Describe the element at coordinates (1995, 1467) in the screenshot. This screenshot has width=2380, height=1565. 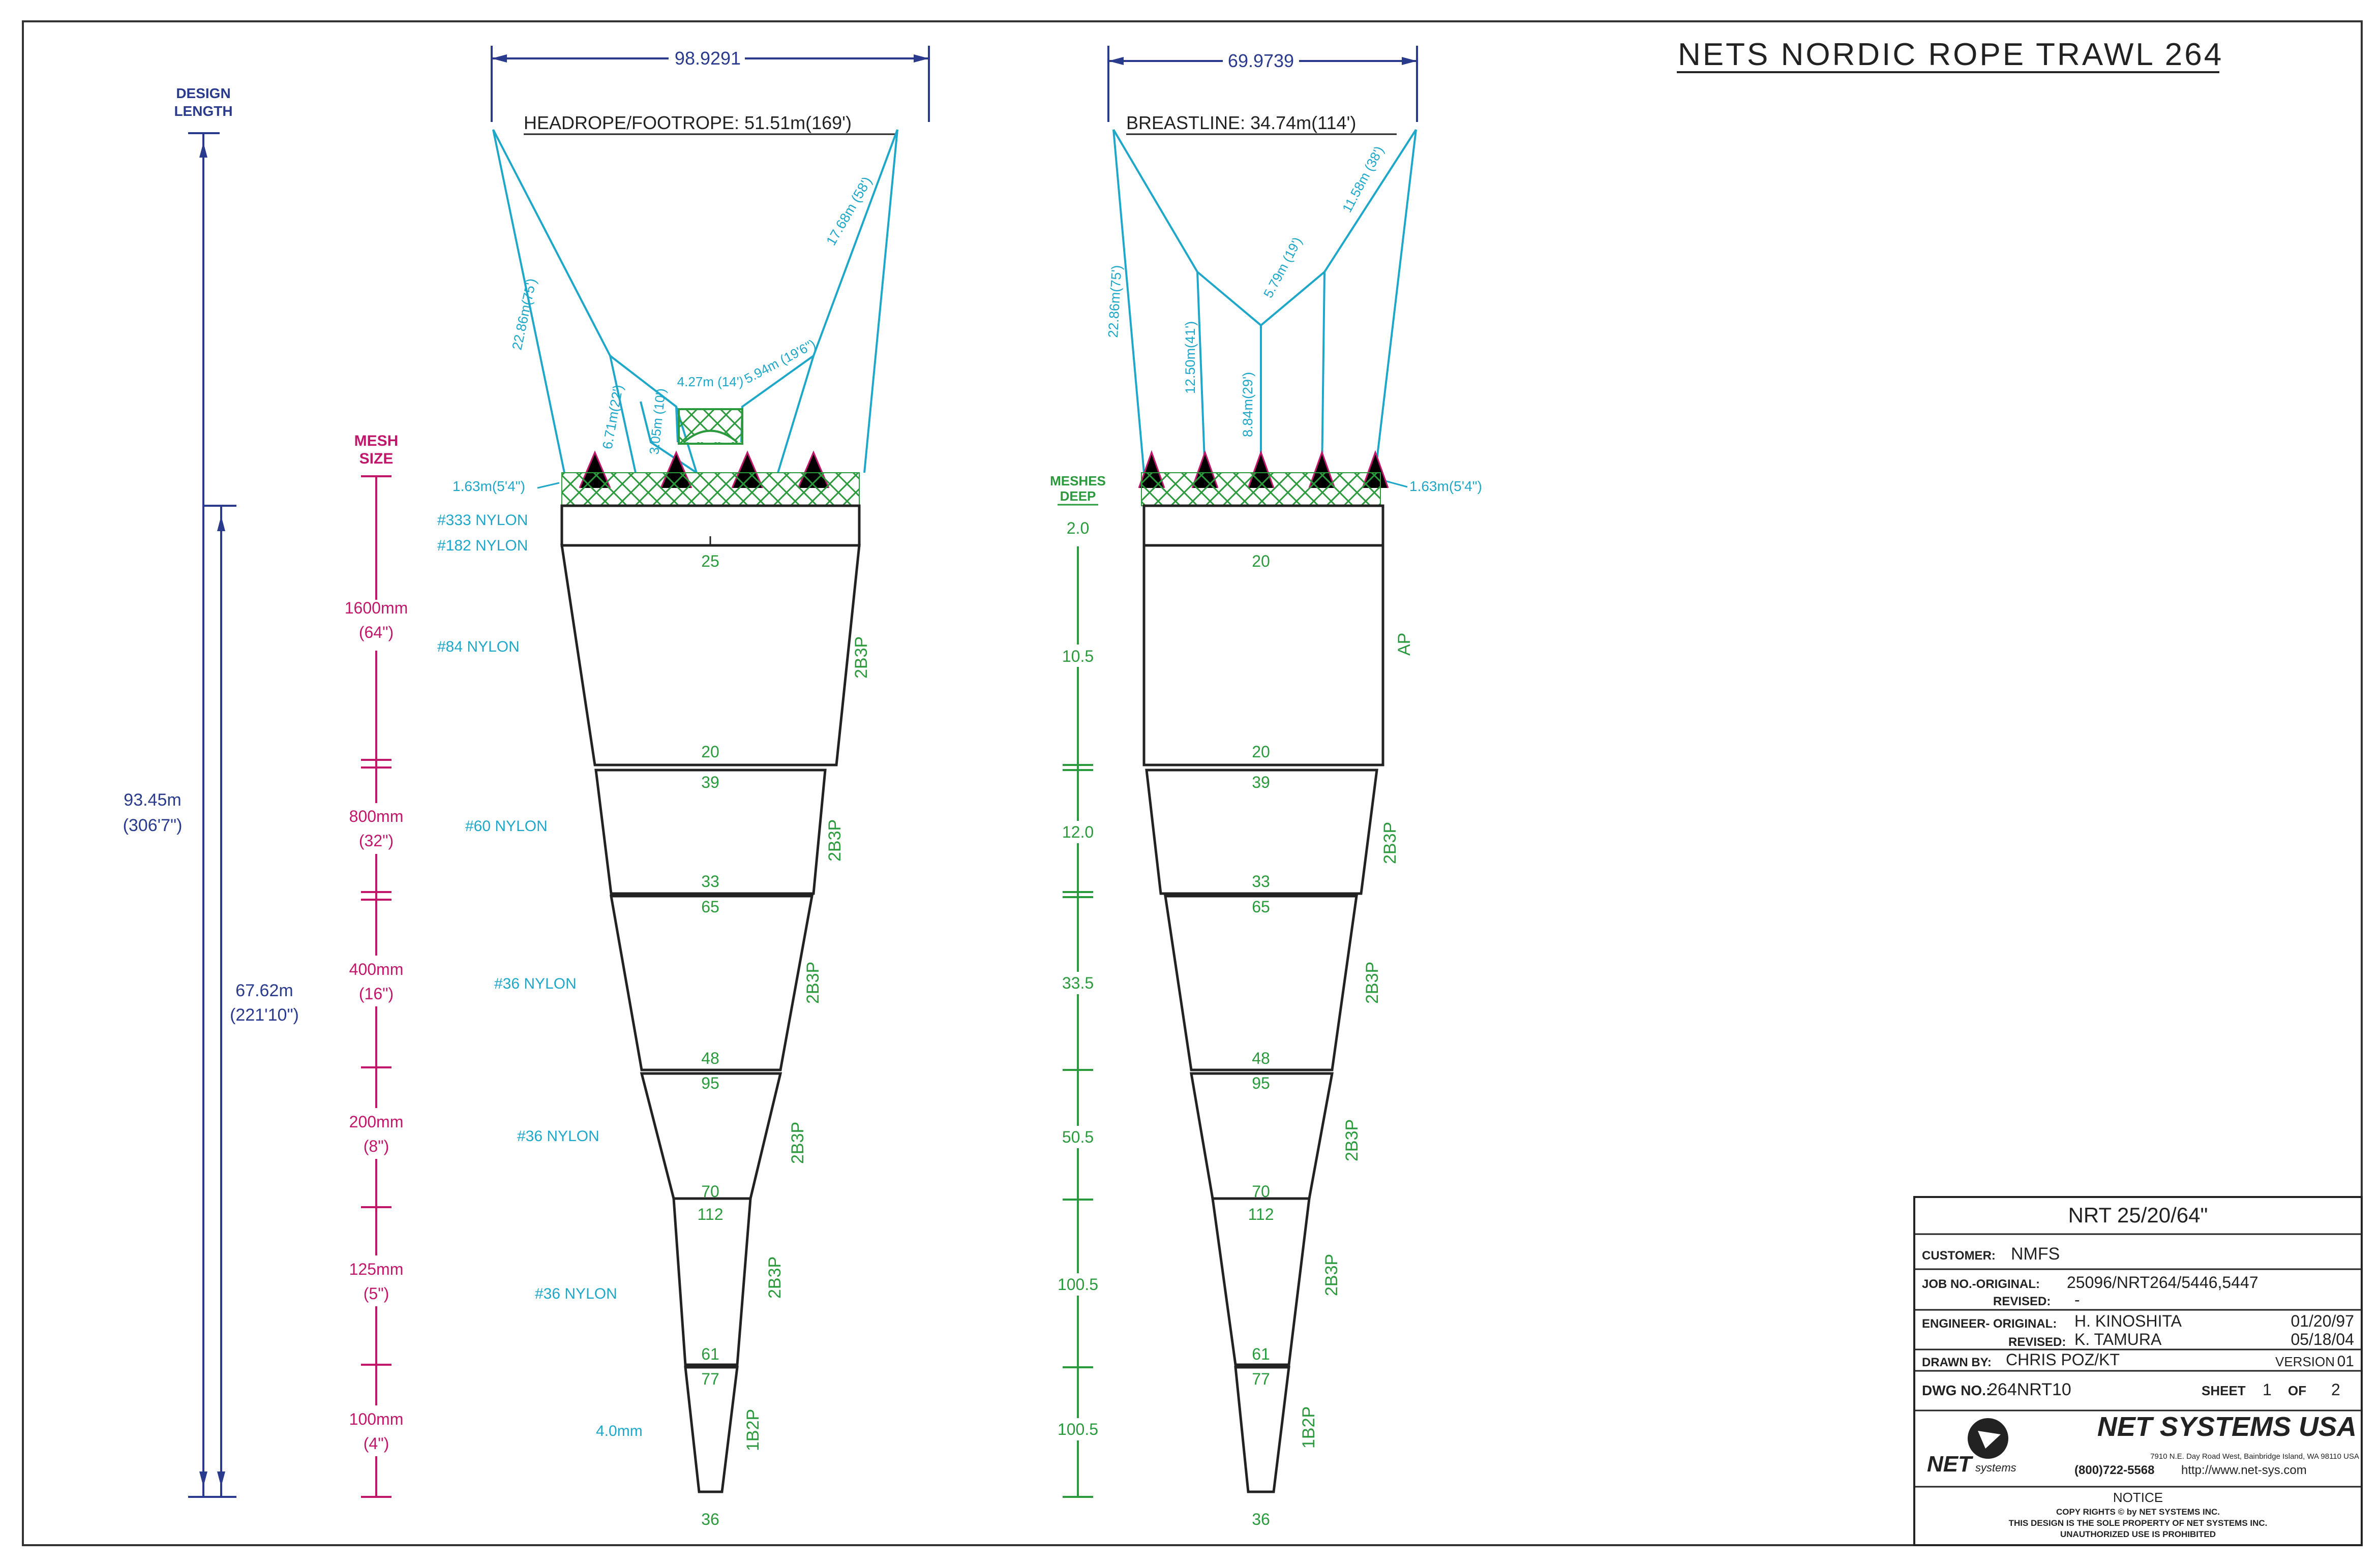
I see `tb-logo-sub: systems` at that location.